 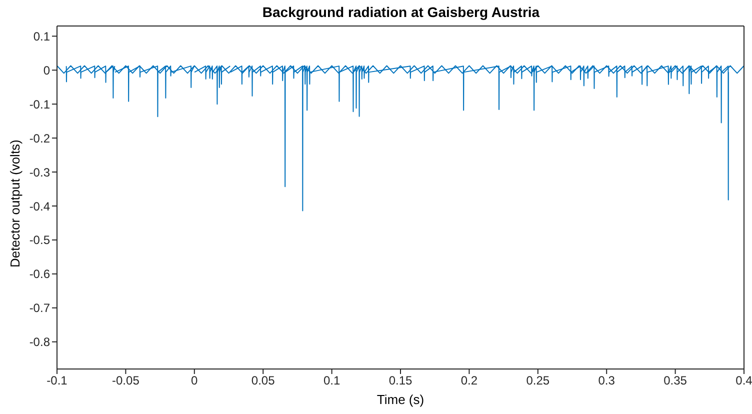 What do you see at coordinates (469, 381) in the screenshot?
I see `x-tick-label: 0.2` at bounding box center [469, 381].